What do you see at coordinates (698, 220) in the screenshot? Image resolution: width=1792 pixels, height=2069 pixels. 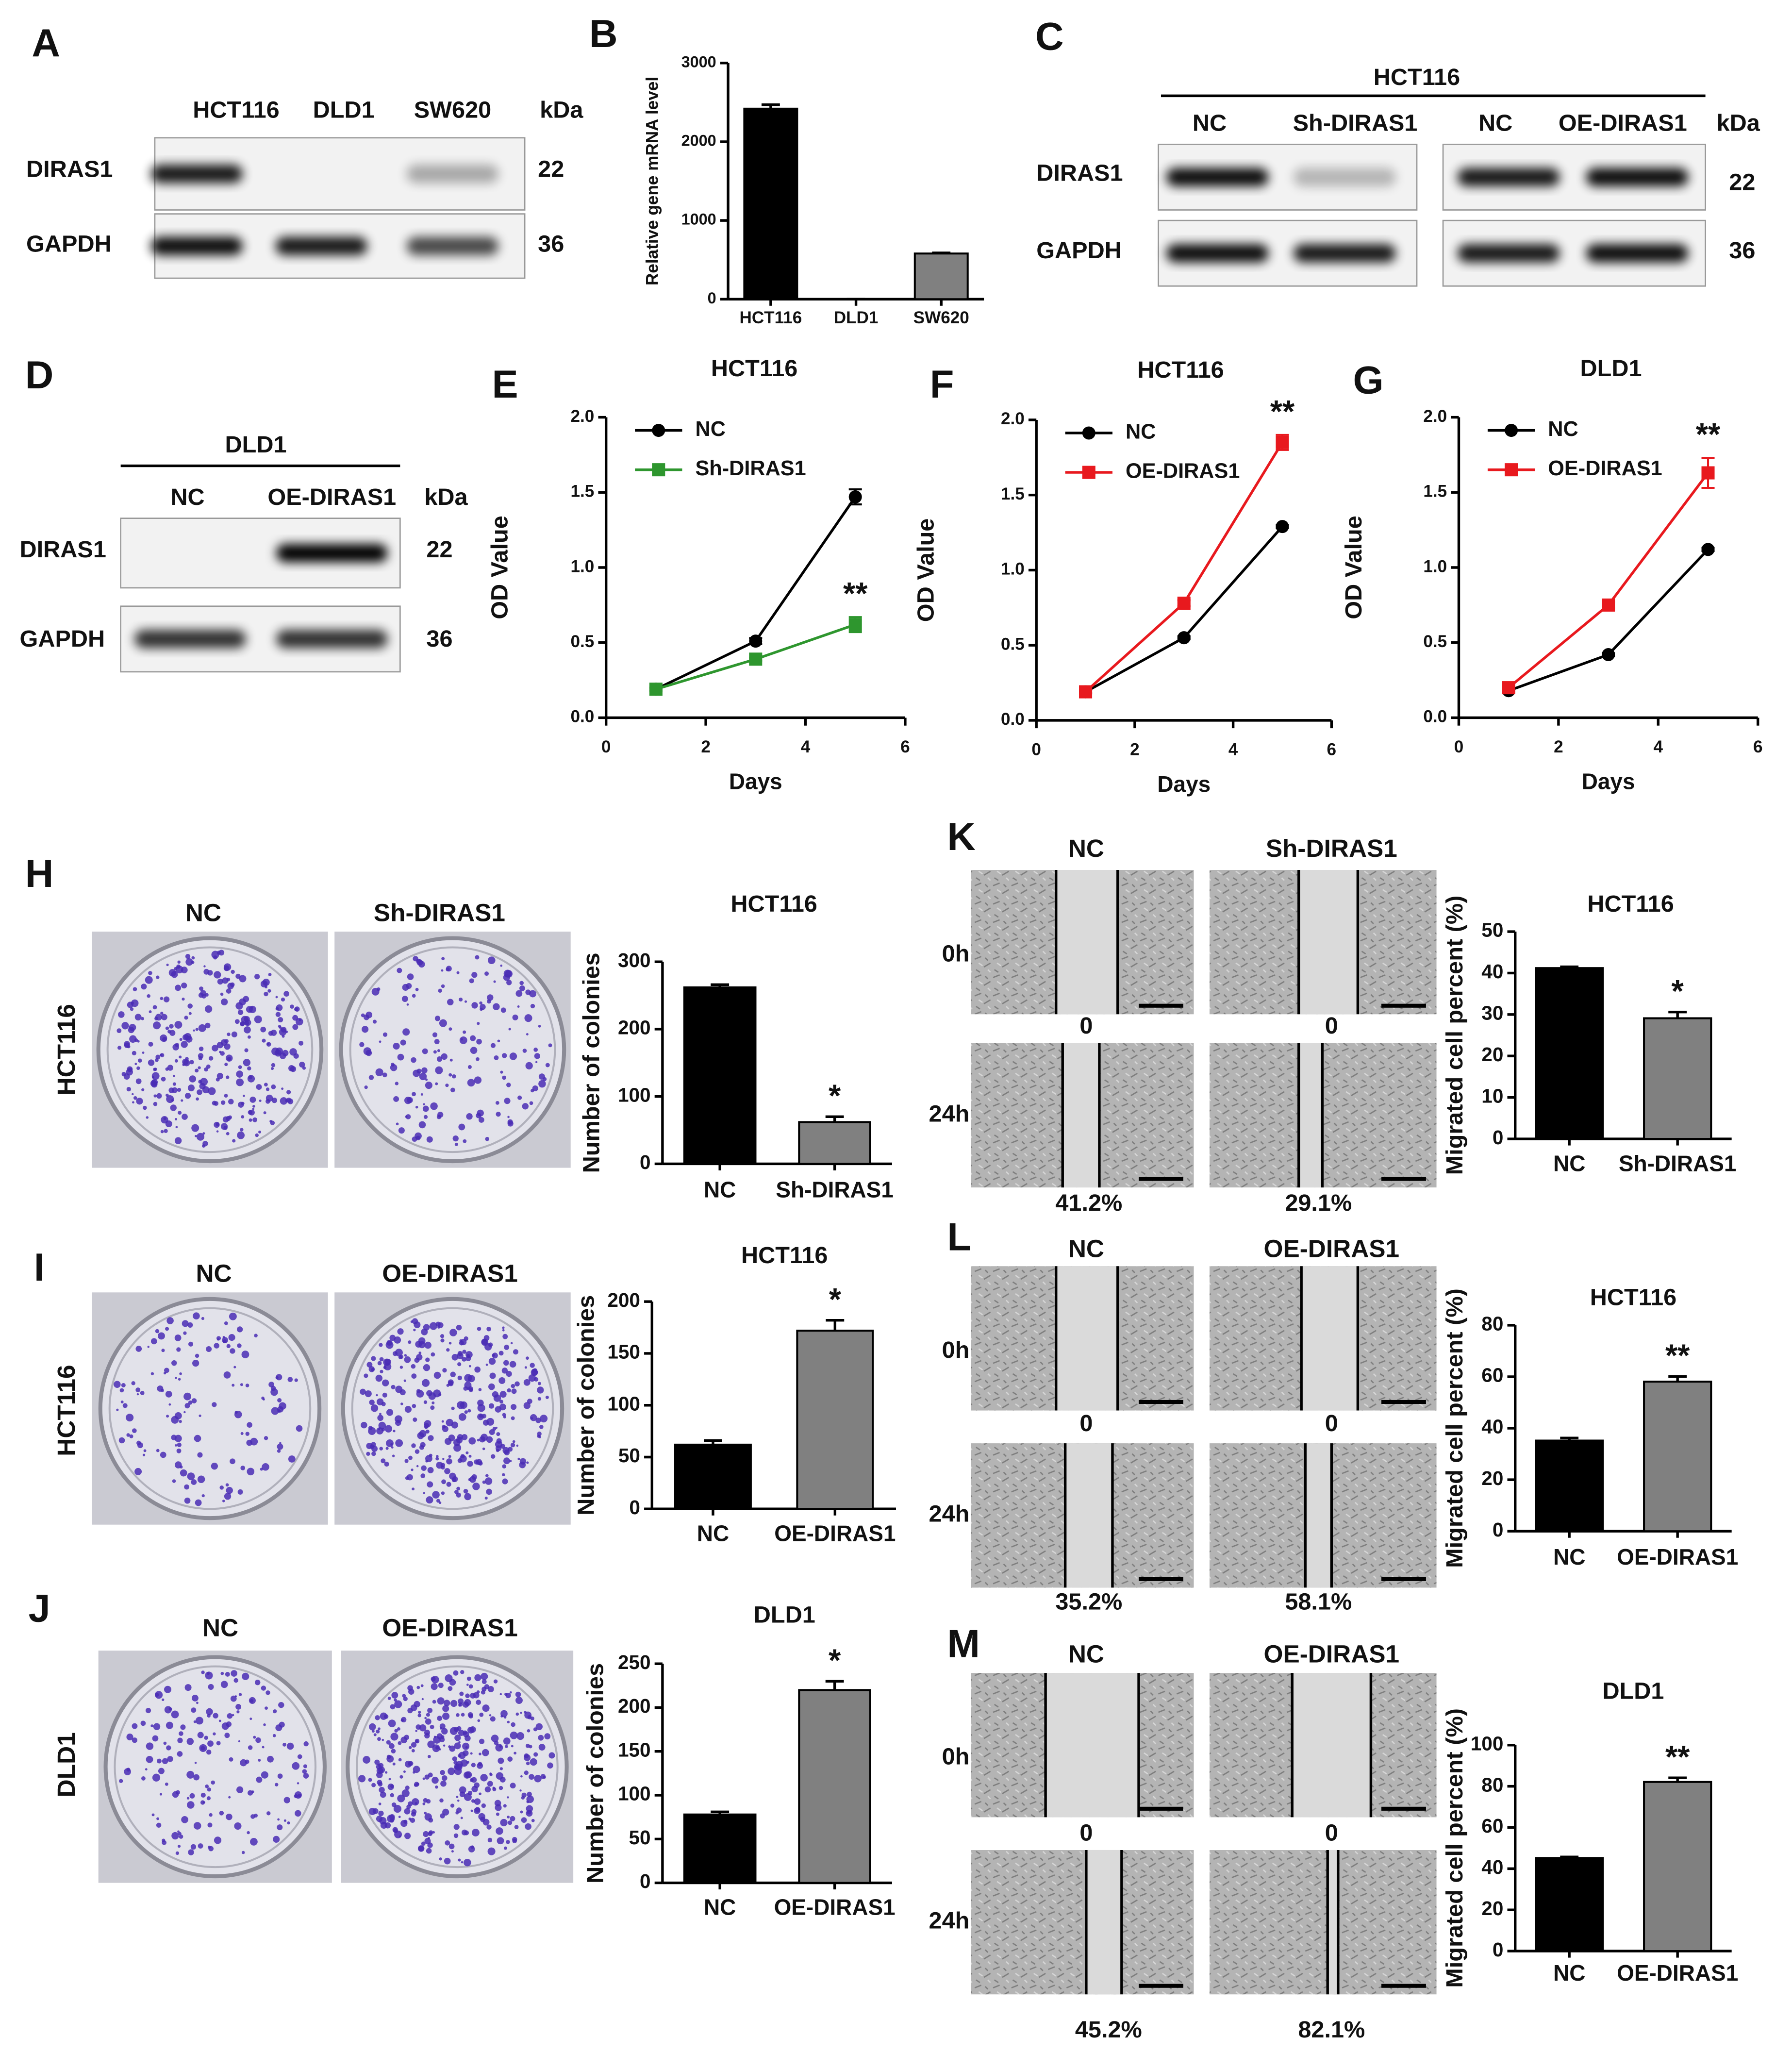 I see `y-tick-label: 1000` at bounding box center [698, 220].